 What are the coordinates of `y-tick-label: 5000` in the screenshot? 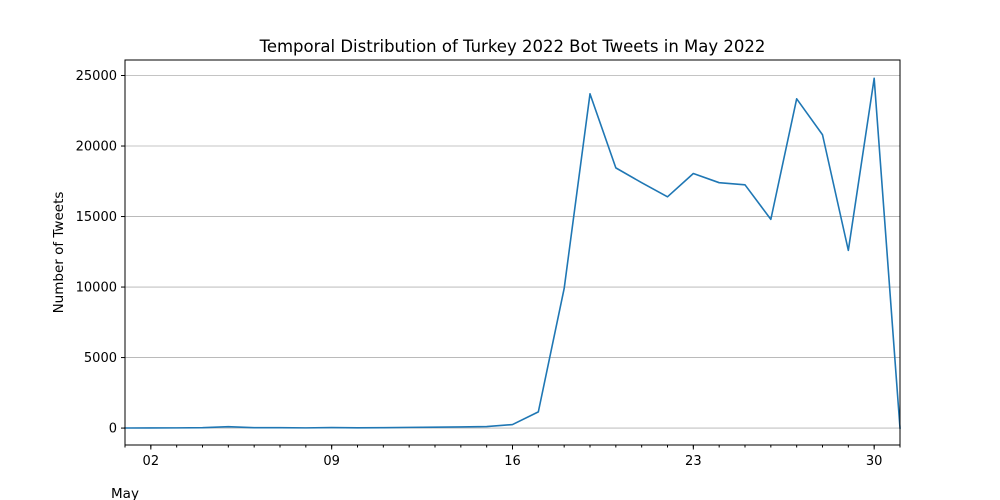 It's located at (100, 358).